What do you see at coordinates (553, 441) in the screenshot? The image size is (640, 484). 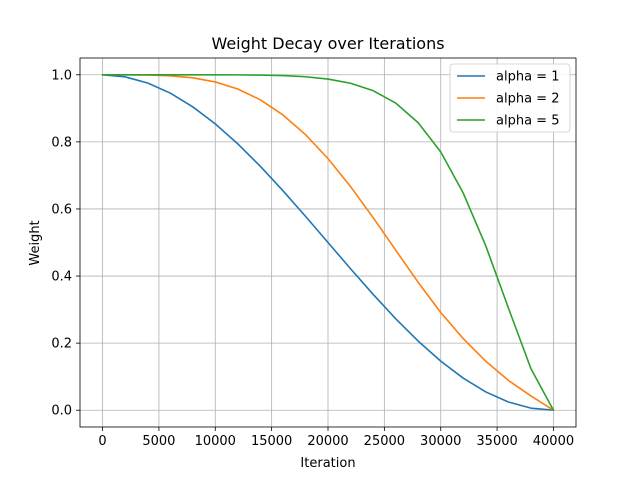 I see `x-tick-label: 40000` at bounding box center [553, 441].